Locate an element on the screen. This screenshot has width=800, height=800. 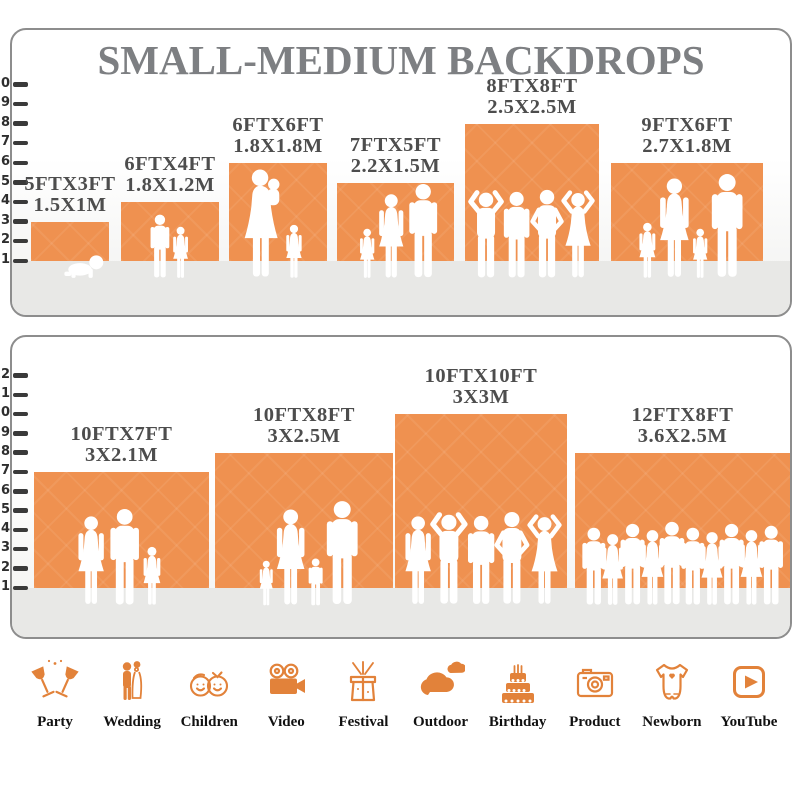
backdrop-size-label: 7FTX5FT 2.2X1.5M is located at coordinates (395, 156).